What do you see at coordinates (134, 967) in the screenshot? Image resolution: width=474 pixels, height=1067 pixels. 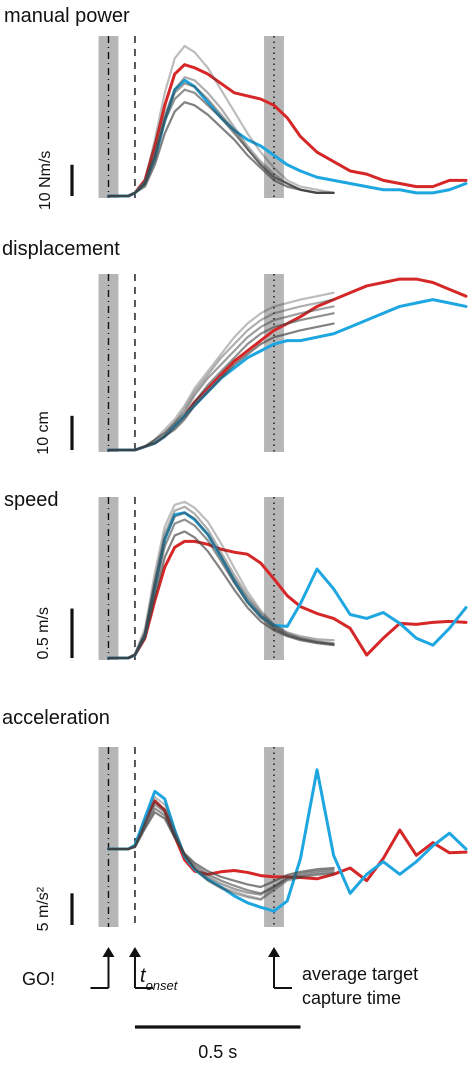 I see `onset-arrow` at bounding box center [134, 967].